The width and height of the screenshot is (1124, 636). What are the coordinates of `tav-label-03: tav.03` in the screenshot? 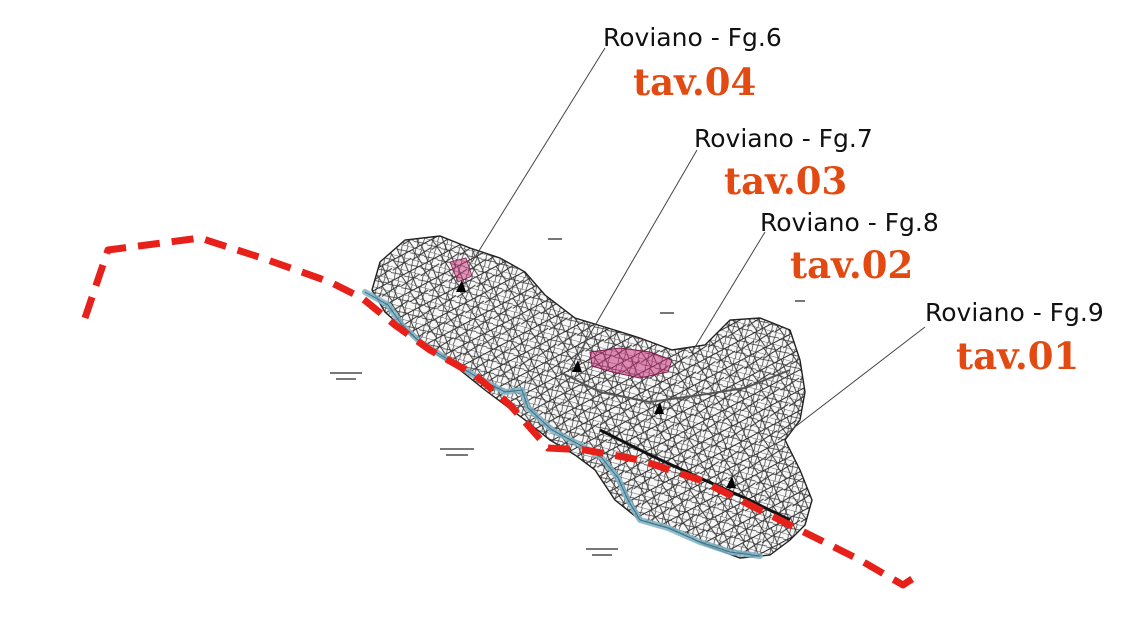 It's located at (786, 181).